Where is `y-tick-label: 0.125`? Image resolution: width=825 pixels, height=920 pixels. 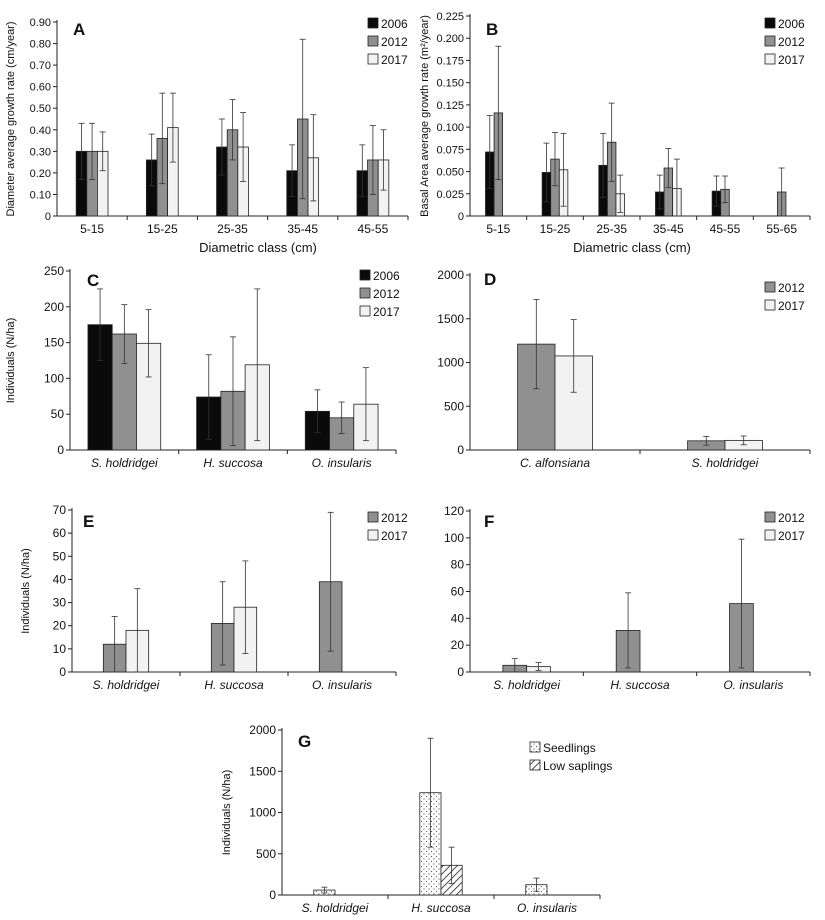
y-tick-label: 0.125 is located at coordinates (450, 106).